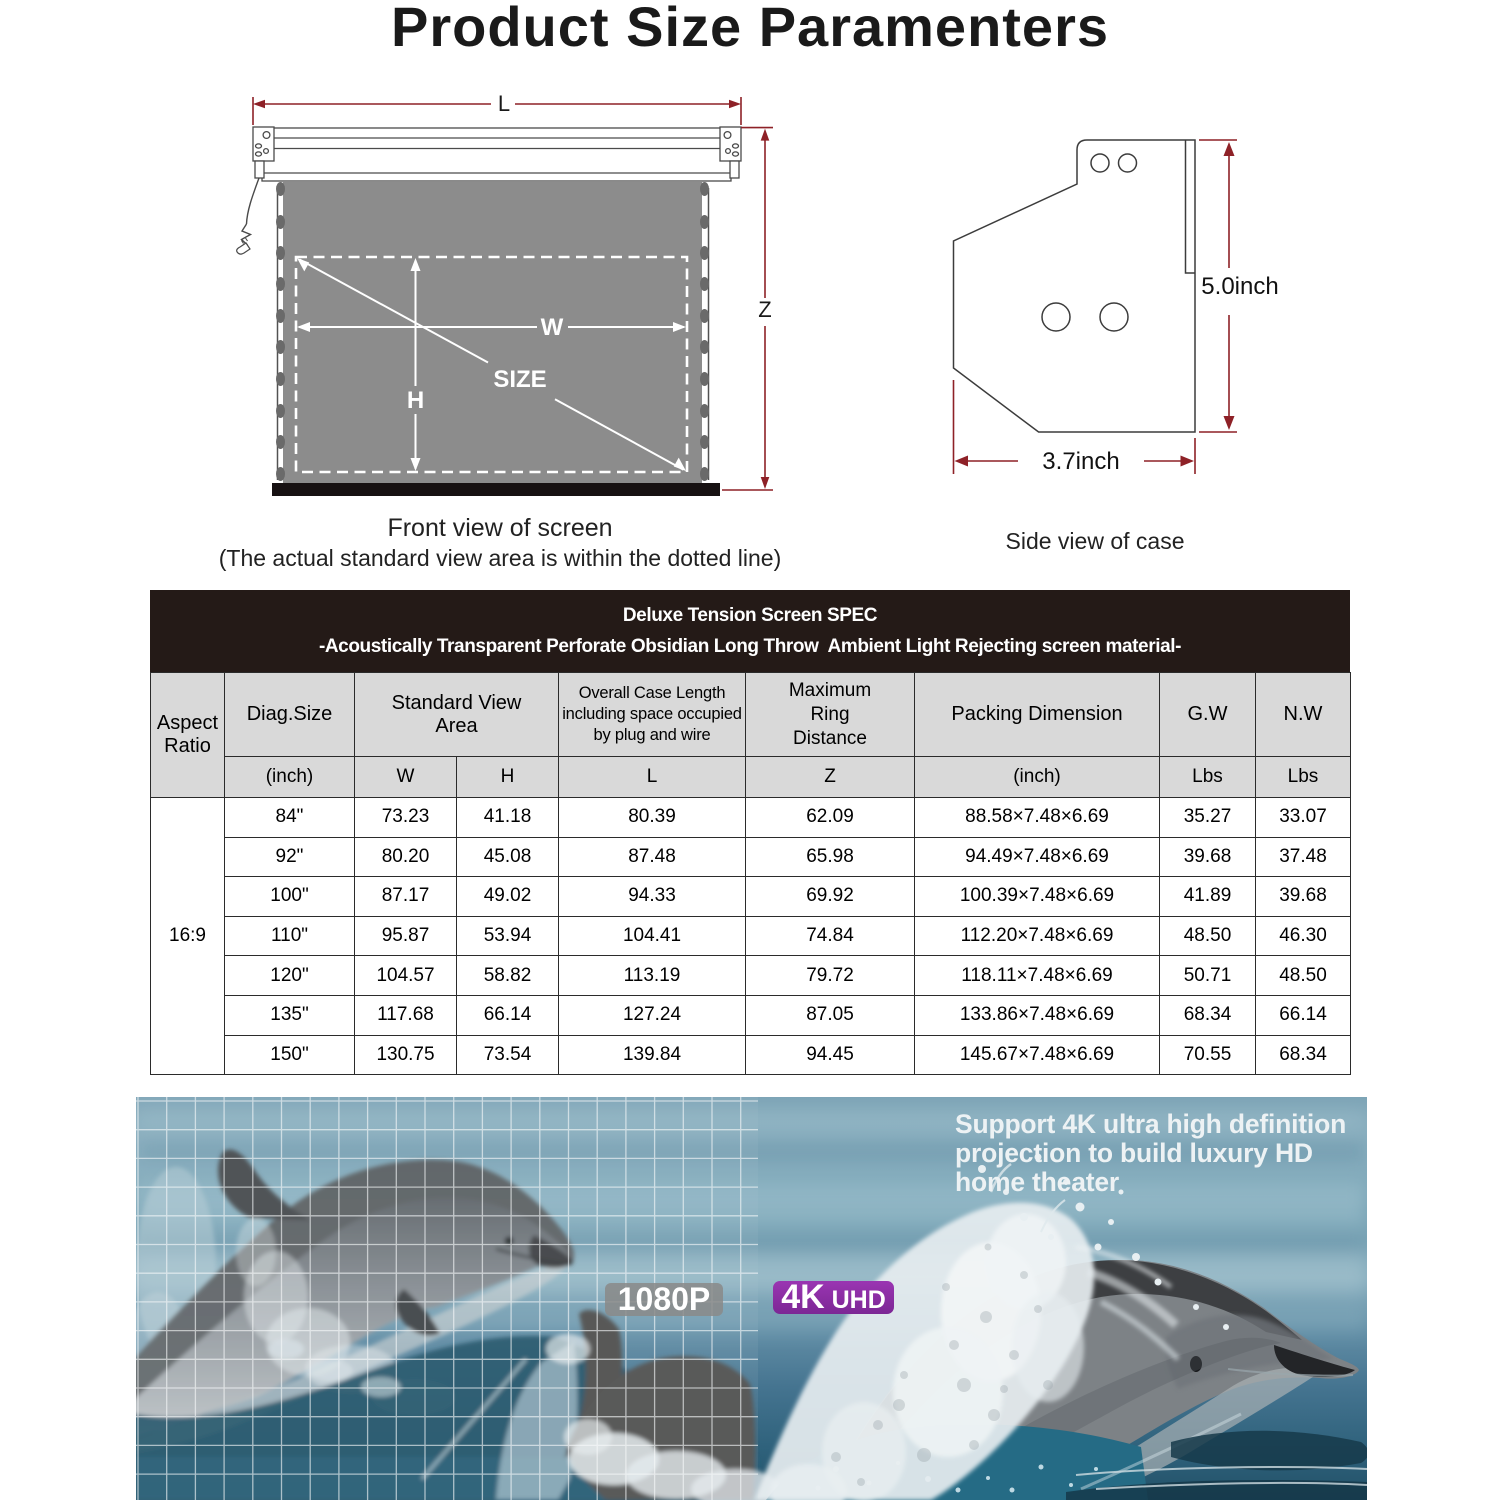 The height and width of the screenshot is (1500, 1500). Describe the element at coordinates (504, 103) in the screenshot. I see `svg-text: L` at that location.